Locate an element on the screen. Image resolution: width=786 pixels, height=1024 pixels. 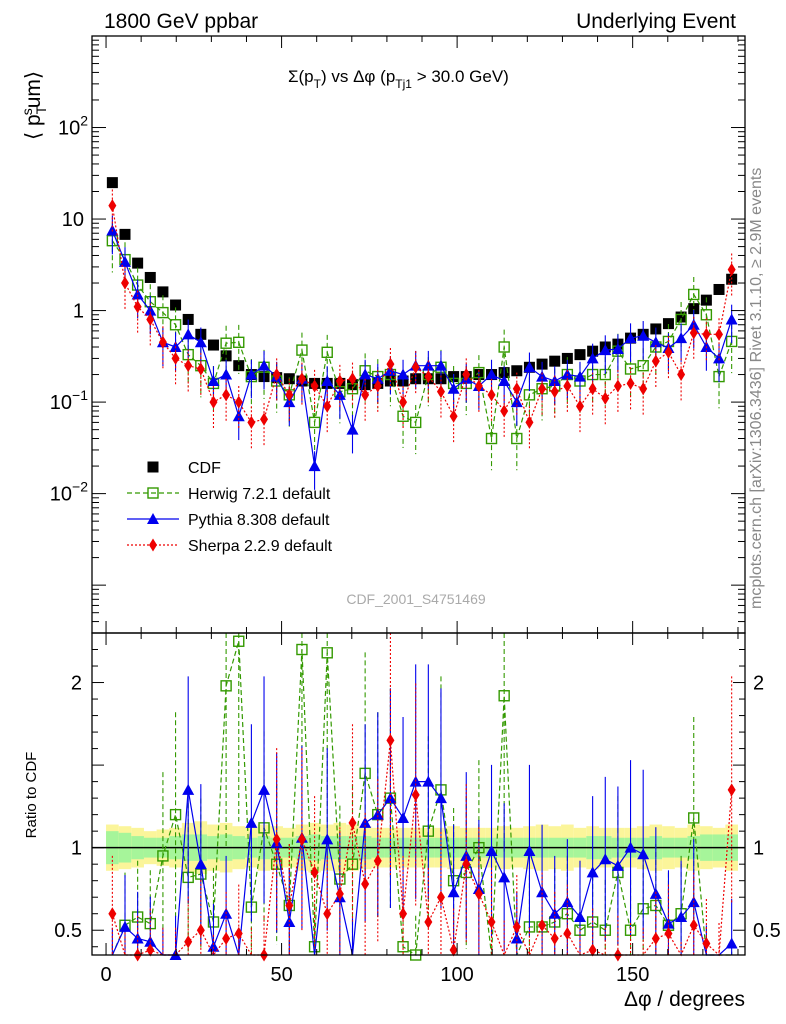
y-tick-label: 10⁻¹ is located at coordinates (69, 400).